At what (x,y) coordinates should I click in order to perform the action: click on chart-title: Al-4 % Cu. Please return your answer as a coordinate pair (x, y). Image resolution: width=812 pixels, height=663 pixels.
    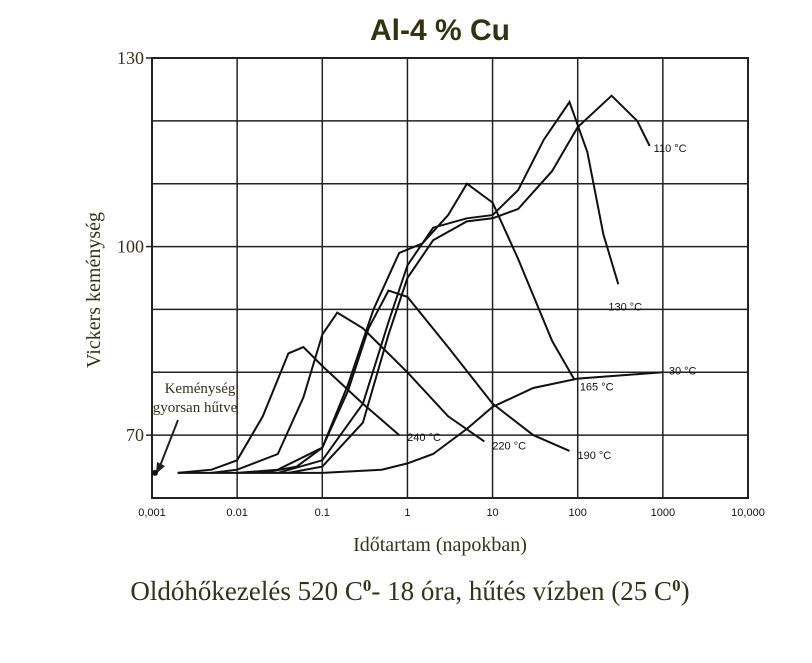
    Looking at the image, I should click on (440, 30).